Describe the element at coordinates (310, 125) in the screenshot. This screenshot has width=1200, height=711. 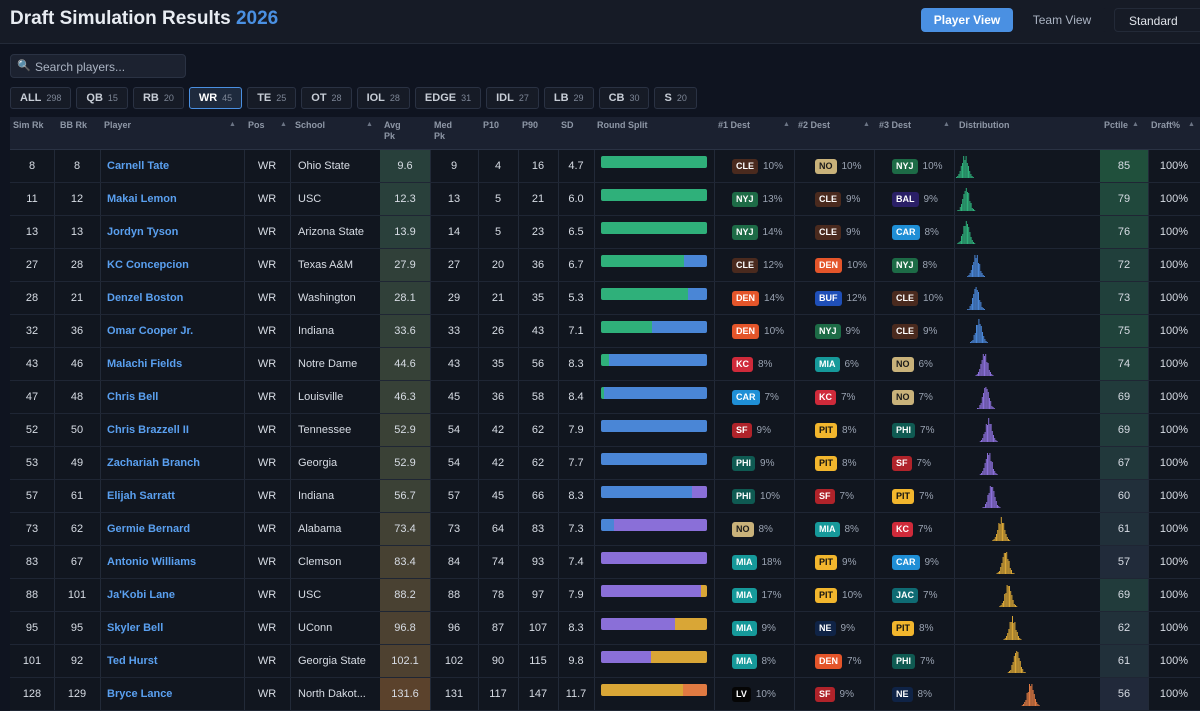
I see `col-school: School` at that location.